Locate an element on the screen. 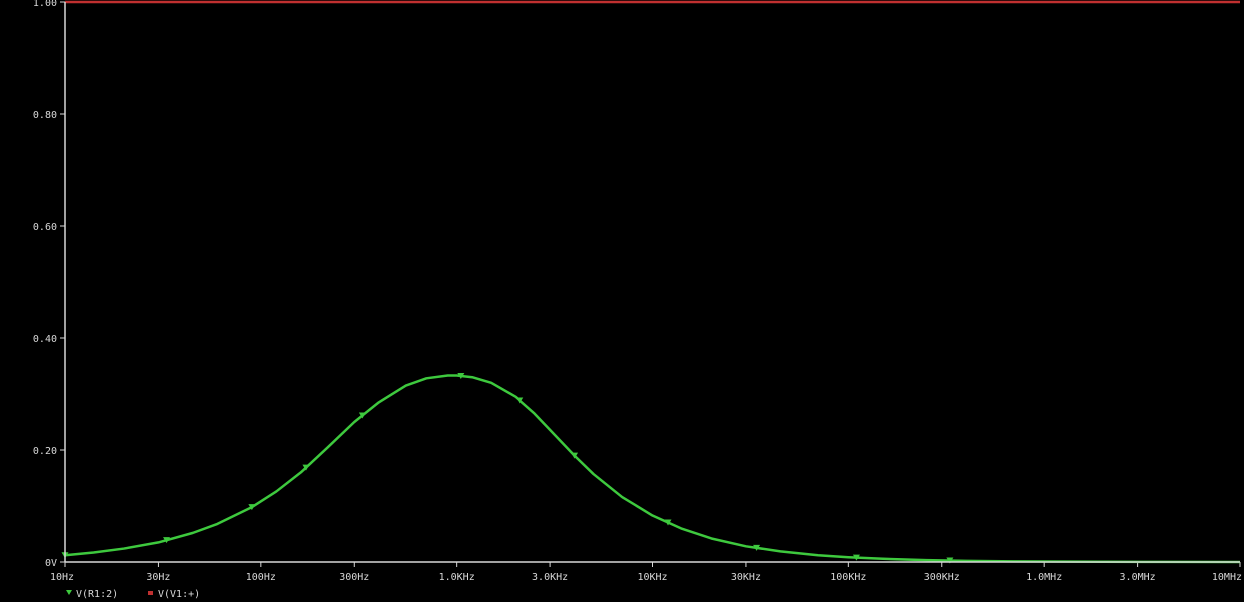 Image resolution: width=1244 pixels, height=602 pixels. y-tick-label: 0.60 is located at coordinates (45, 227).